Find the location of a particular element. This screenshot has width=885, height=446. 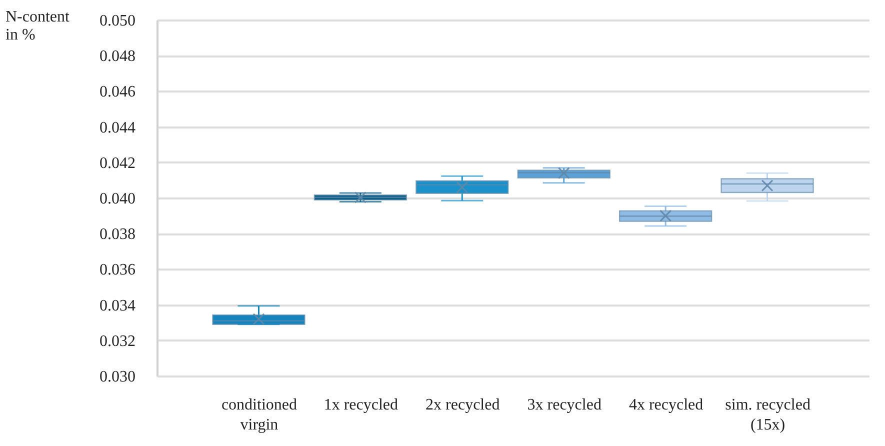

y-tick-label: 0.042 is located at coordinates (118, 163).